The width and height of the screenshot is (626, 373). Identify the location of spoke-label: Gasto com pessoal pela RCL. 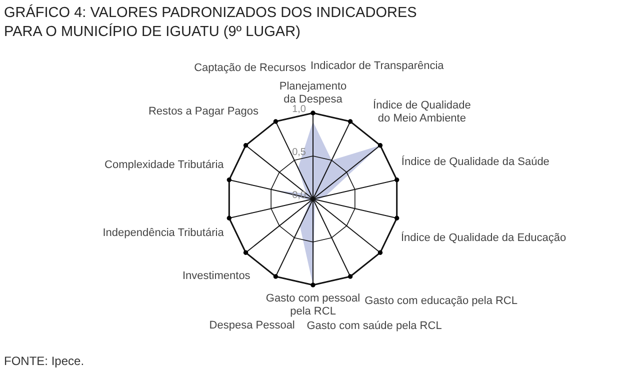
(313, 305).